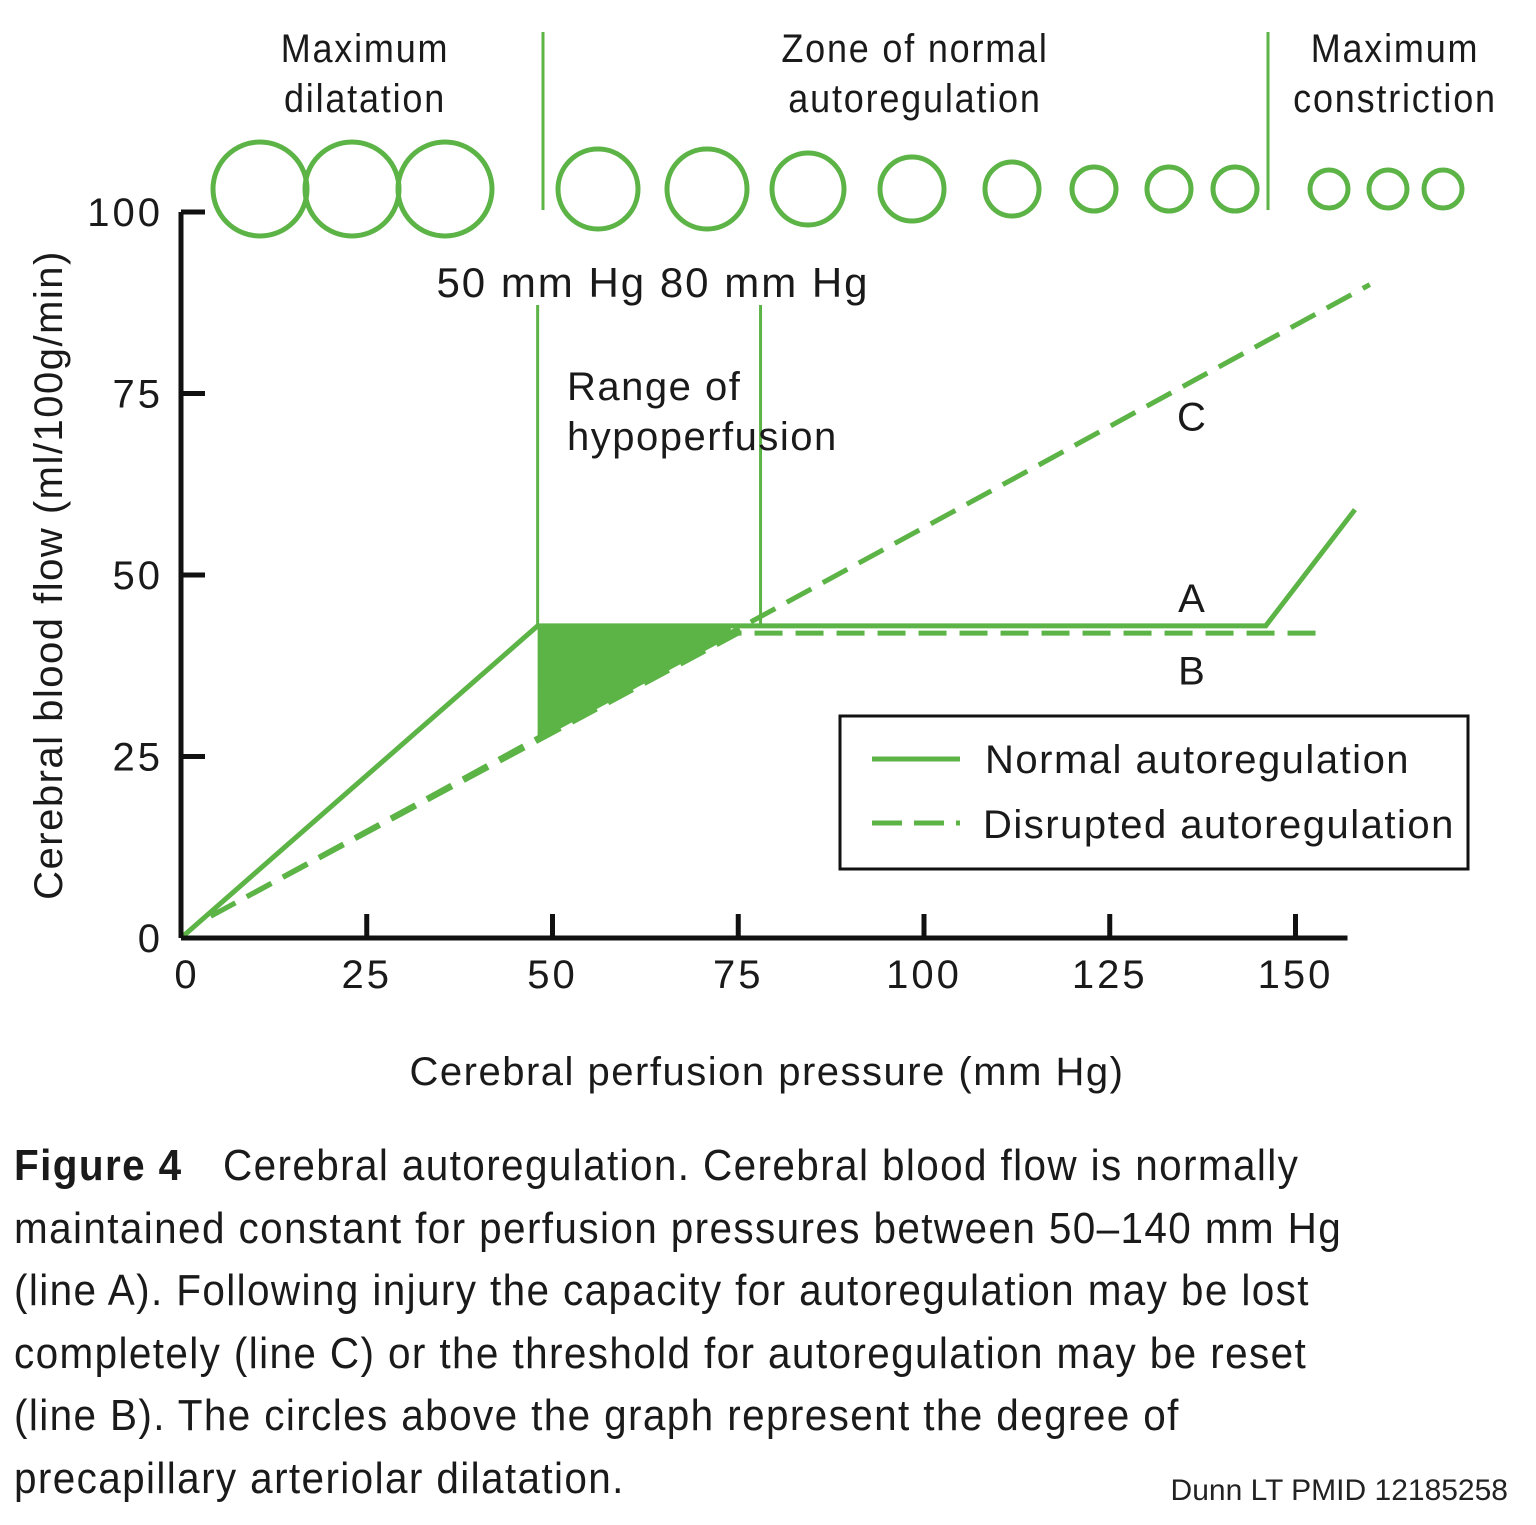 This screenshot has width=1536, height=1525. I want to click on legend-label-disrupted: Disrupted autoregulation, so click(1219, 825).